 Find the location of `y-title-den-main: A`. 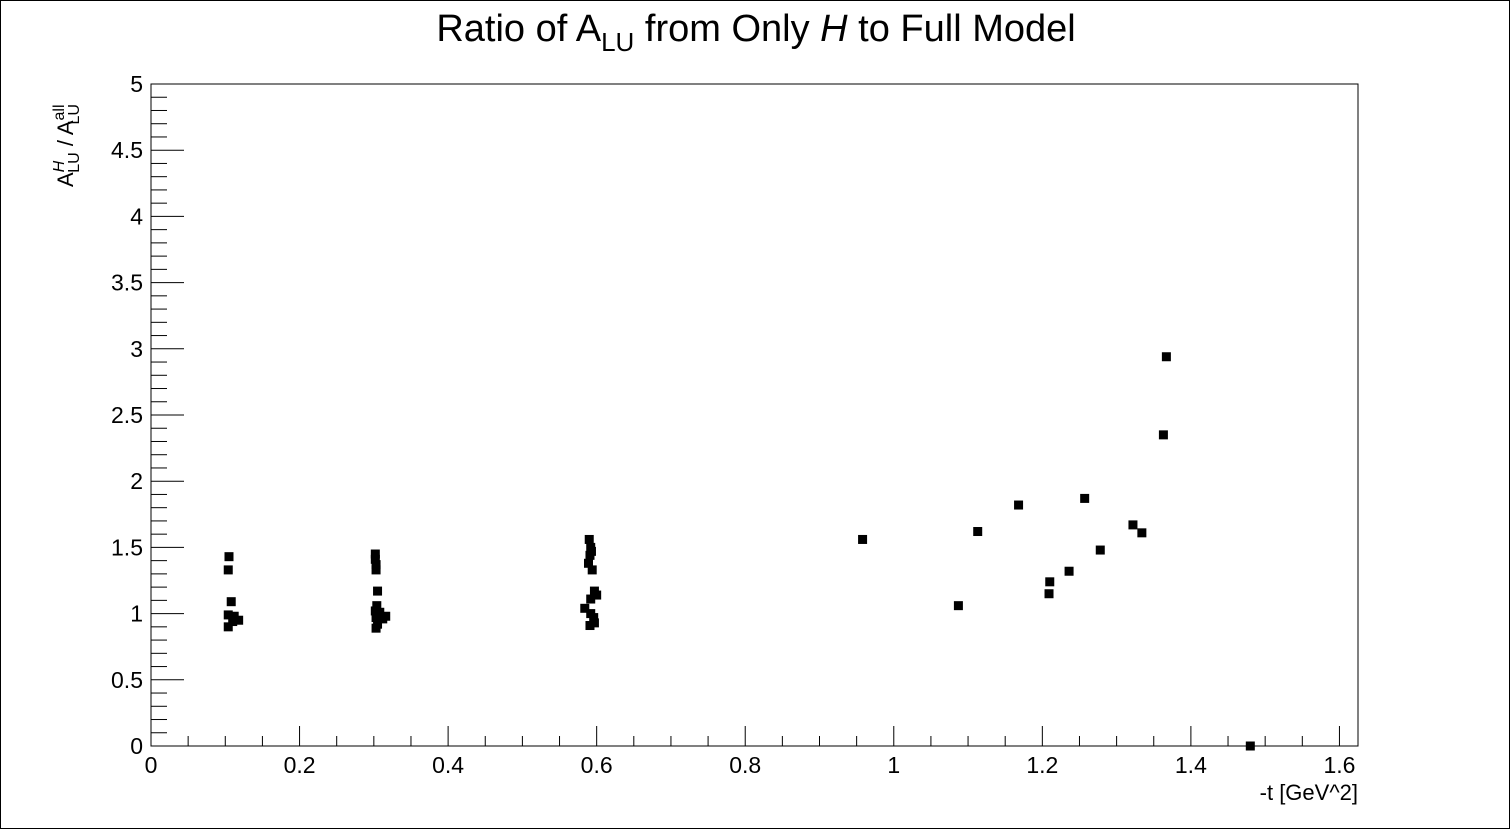

y-title-den-main: A is located at coordinates (65, 127).